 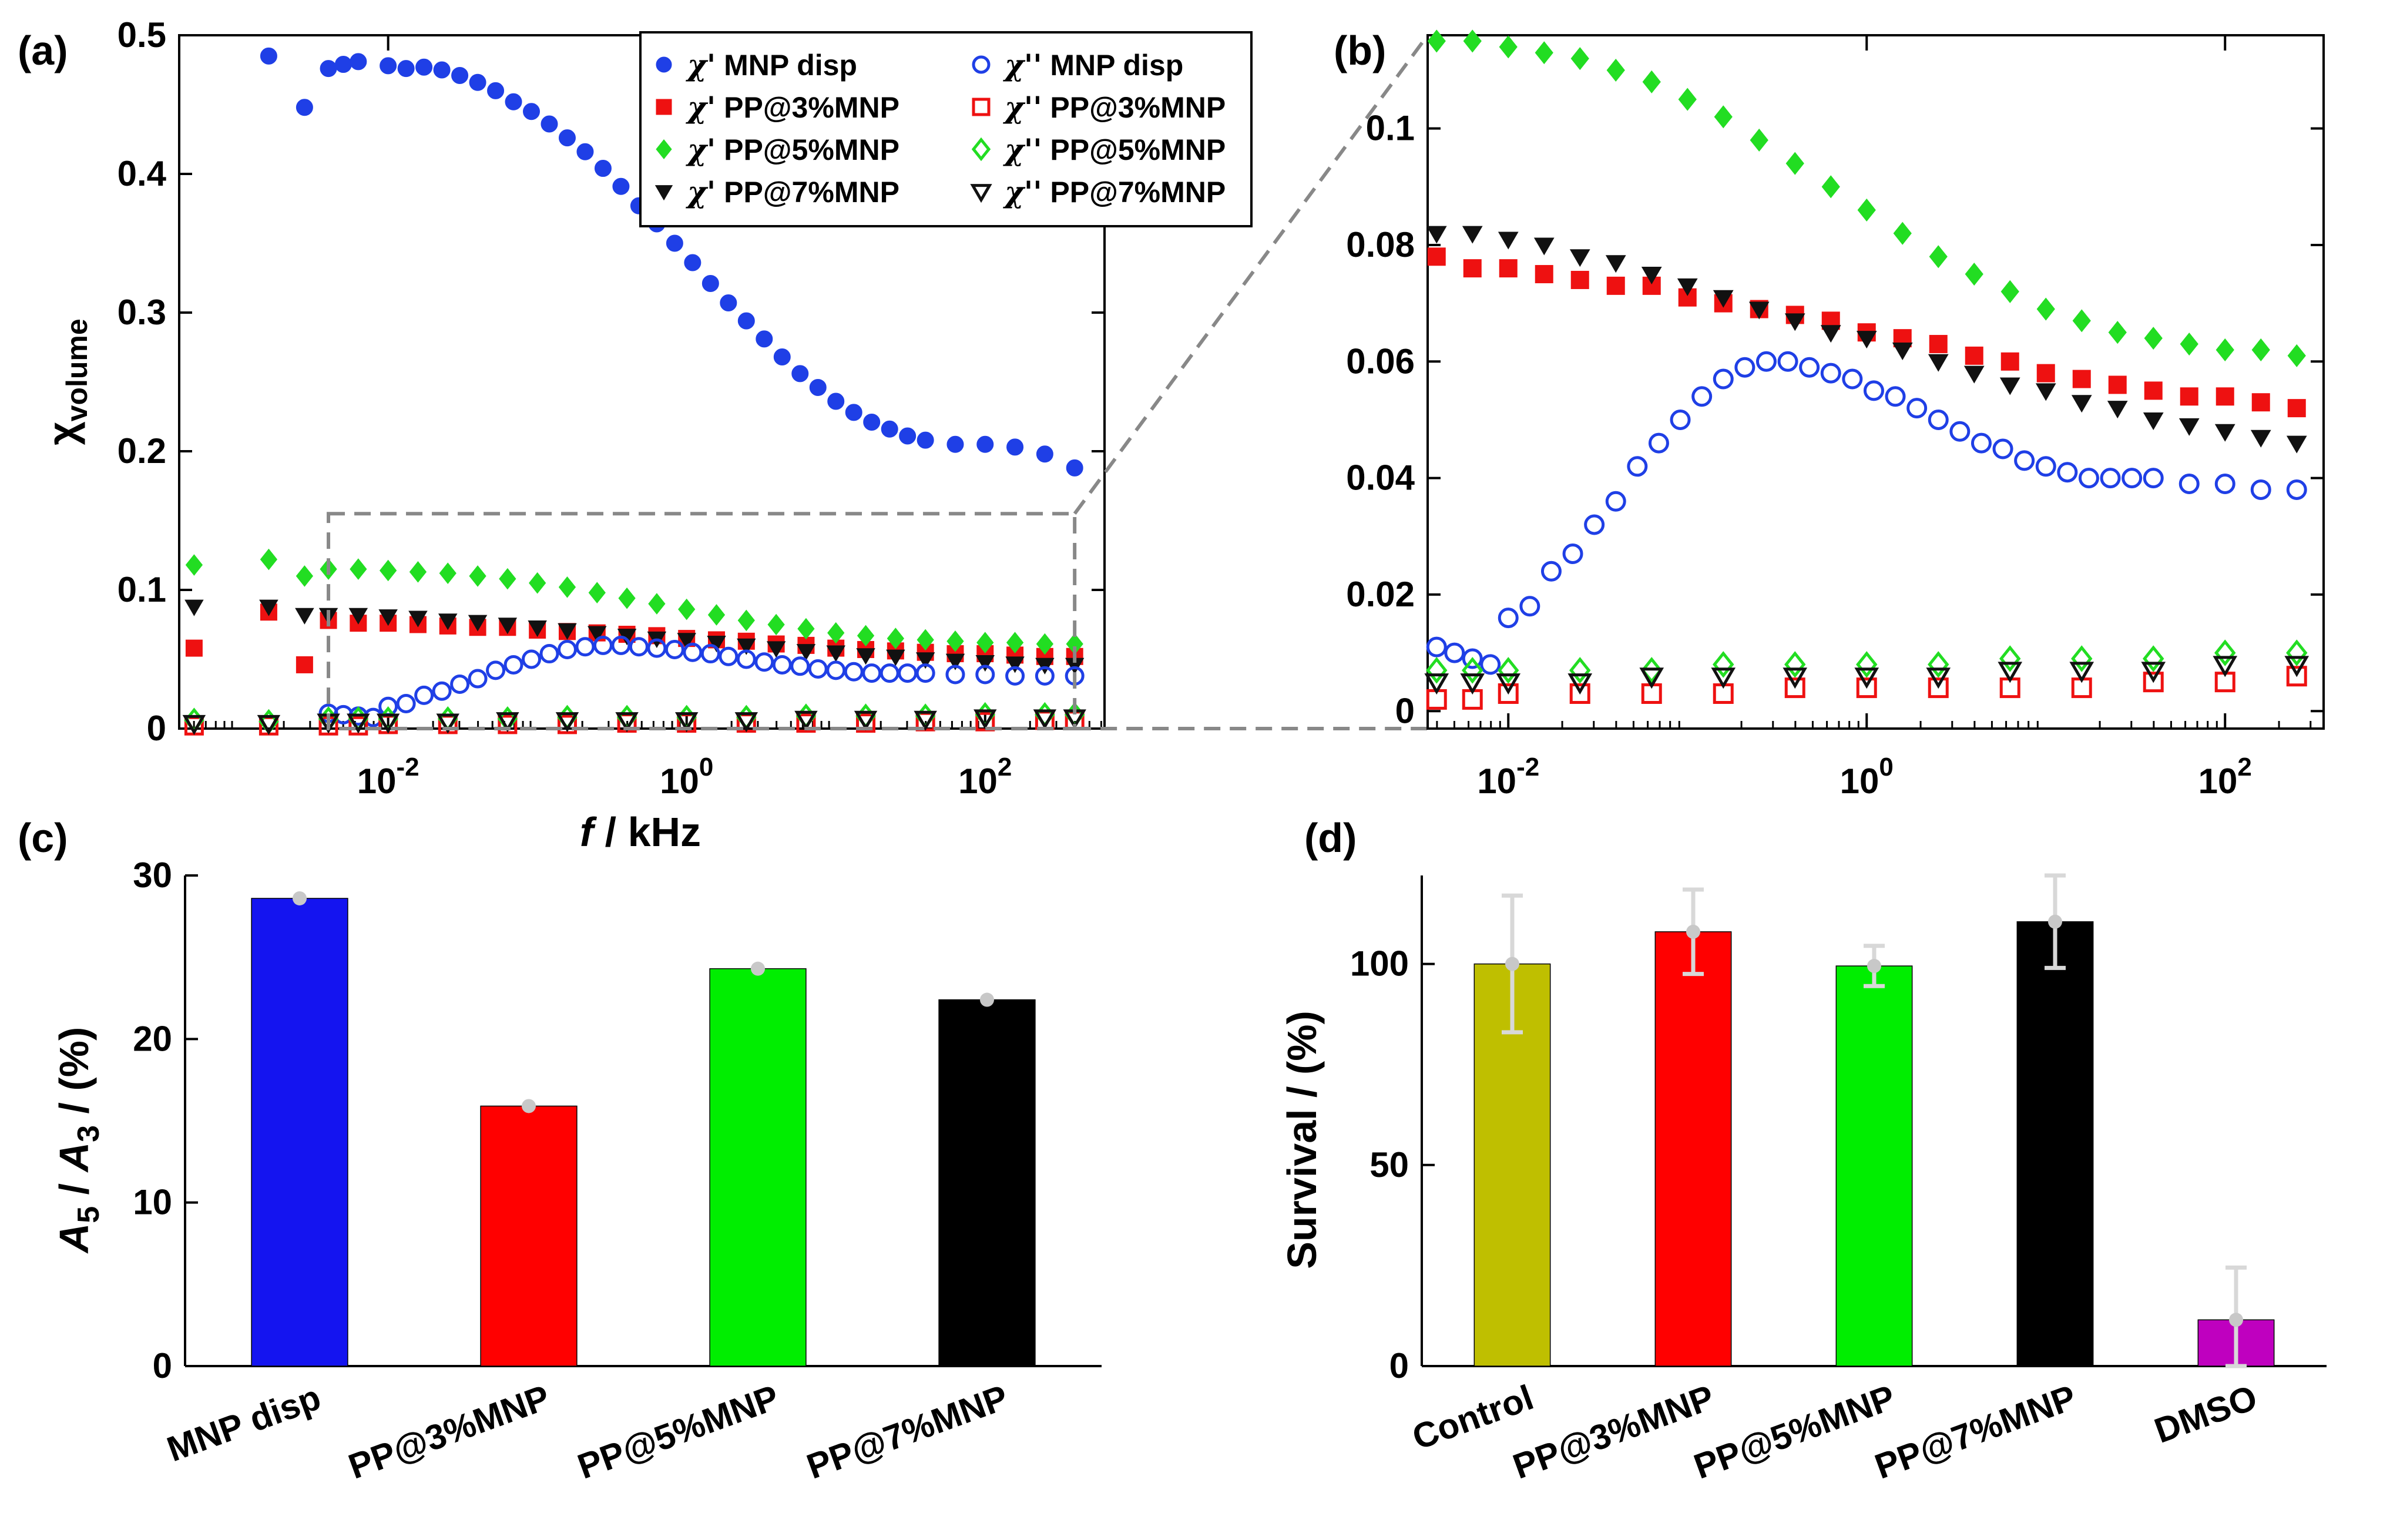 I want to click on panel-a-ytick-label-5: 0.5, so click(x=142, y=35).